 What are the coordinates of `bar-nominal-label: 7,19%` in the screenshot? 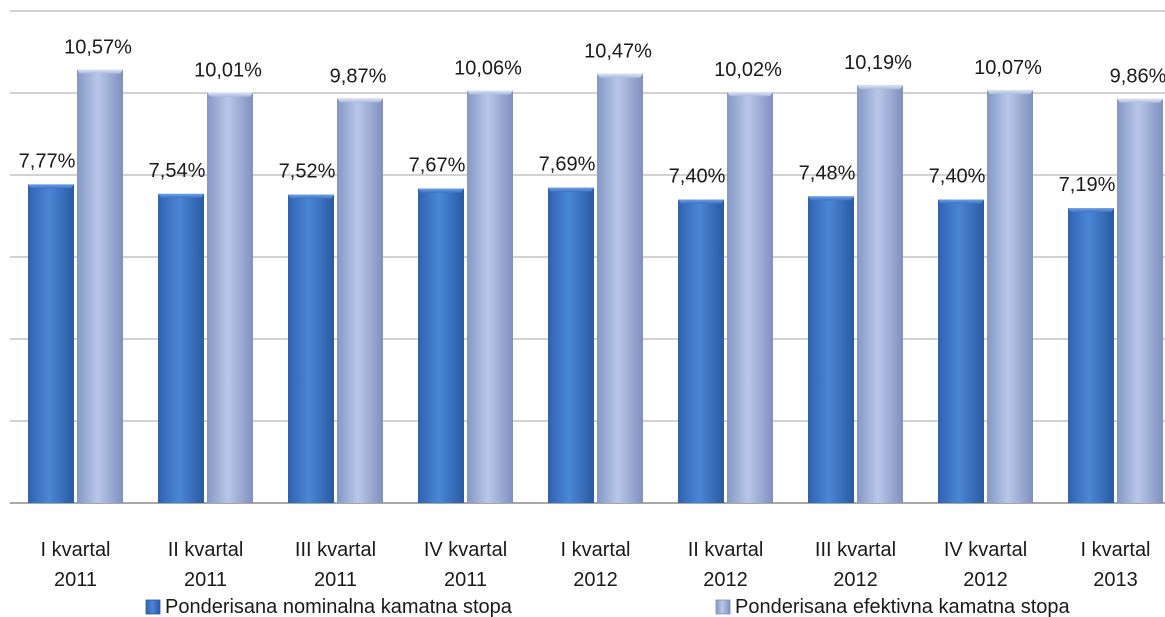 It's located at (1087, 185).